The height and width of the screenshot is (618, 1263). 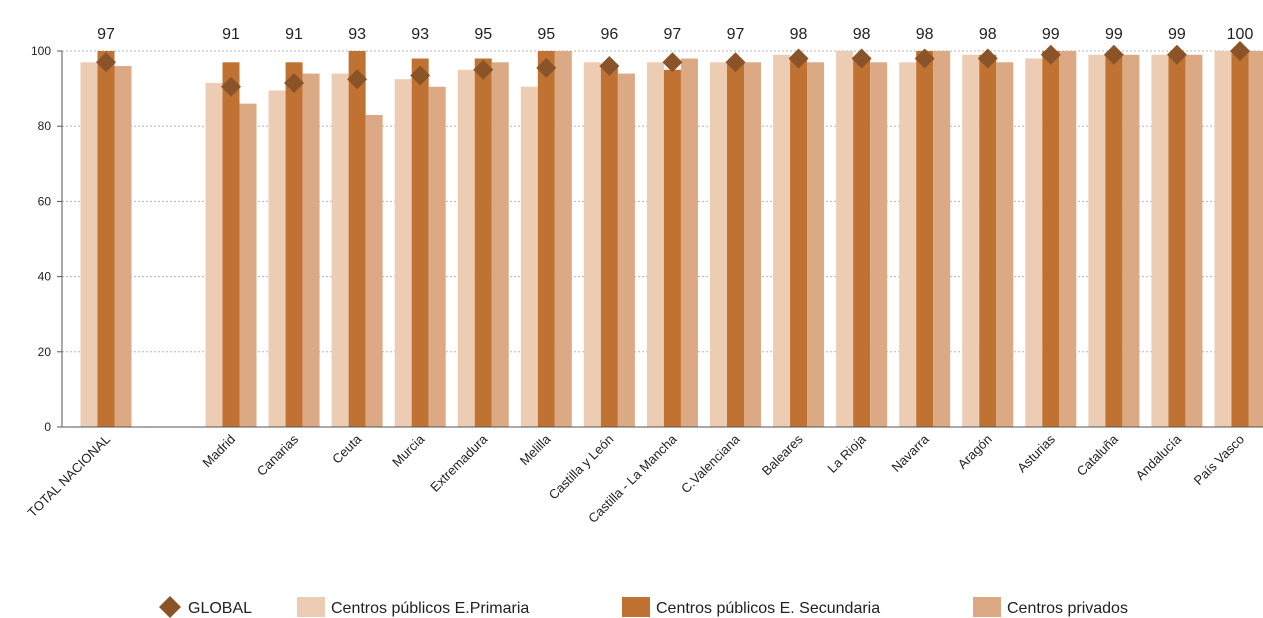 What do you see at coordinates (220, 608) in the screenshot?
I see `legend-label: GLOBAL` at bounding box center [220, 608].